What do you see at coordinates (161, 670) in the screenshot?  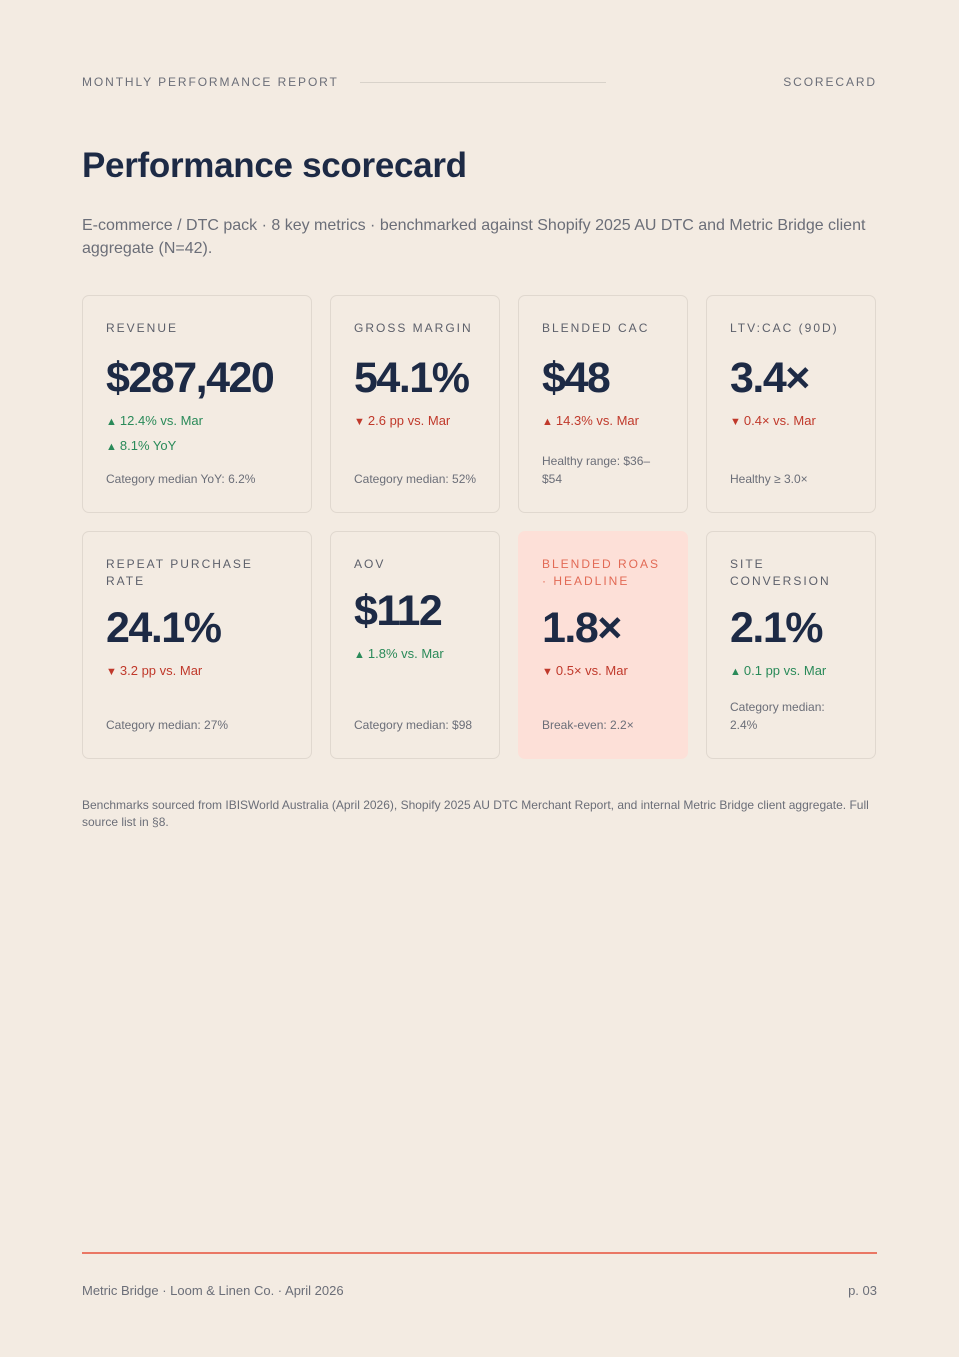 I see `delta-text: 3.2 pp vs. Mar` at bounding box center [161, 670].